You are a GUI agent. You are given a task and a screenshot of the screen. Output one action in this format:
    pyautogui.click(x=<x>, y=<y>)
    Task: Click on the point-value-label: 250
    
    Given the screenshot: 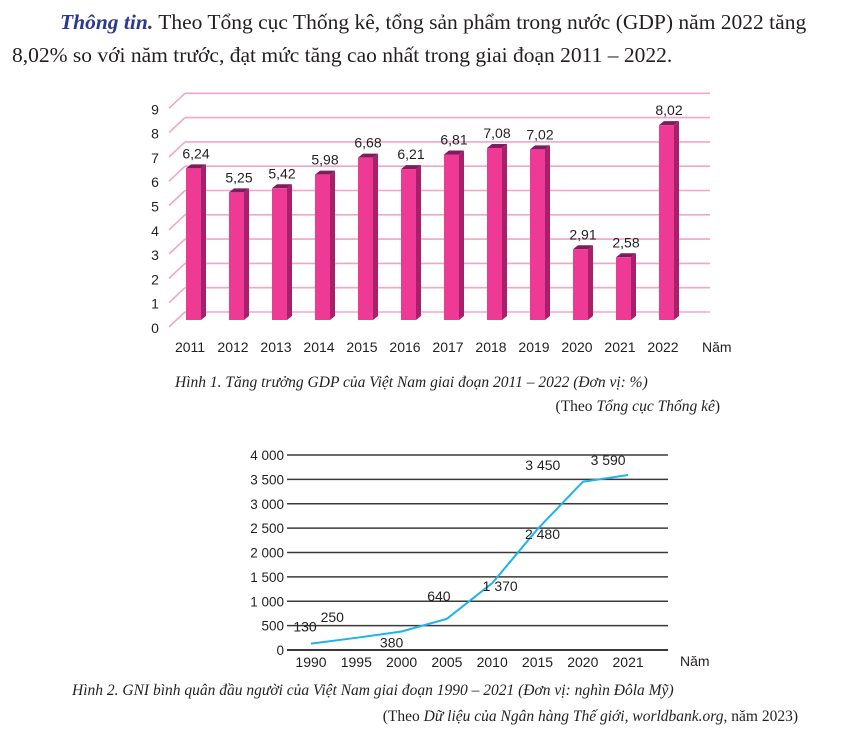 What is the action you would take?
    pyautogui.click(x=333, y=617)
    